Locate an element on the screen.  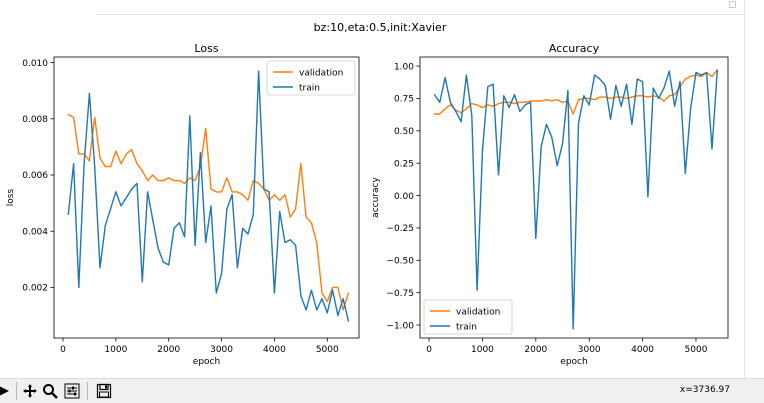
accuracy-xtick-label: 5000 is located at coordinates (696, 350).